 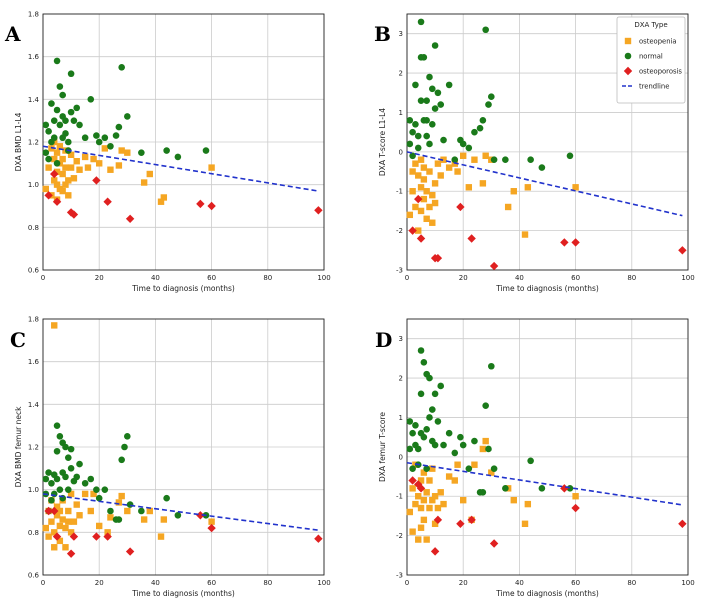 What do you see at coordinates (650, 25) in the screenshot?
I see `legend-title: DXA Type` at bounding box center [650, 25].